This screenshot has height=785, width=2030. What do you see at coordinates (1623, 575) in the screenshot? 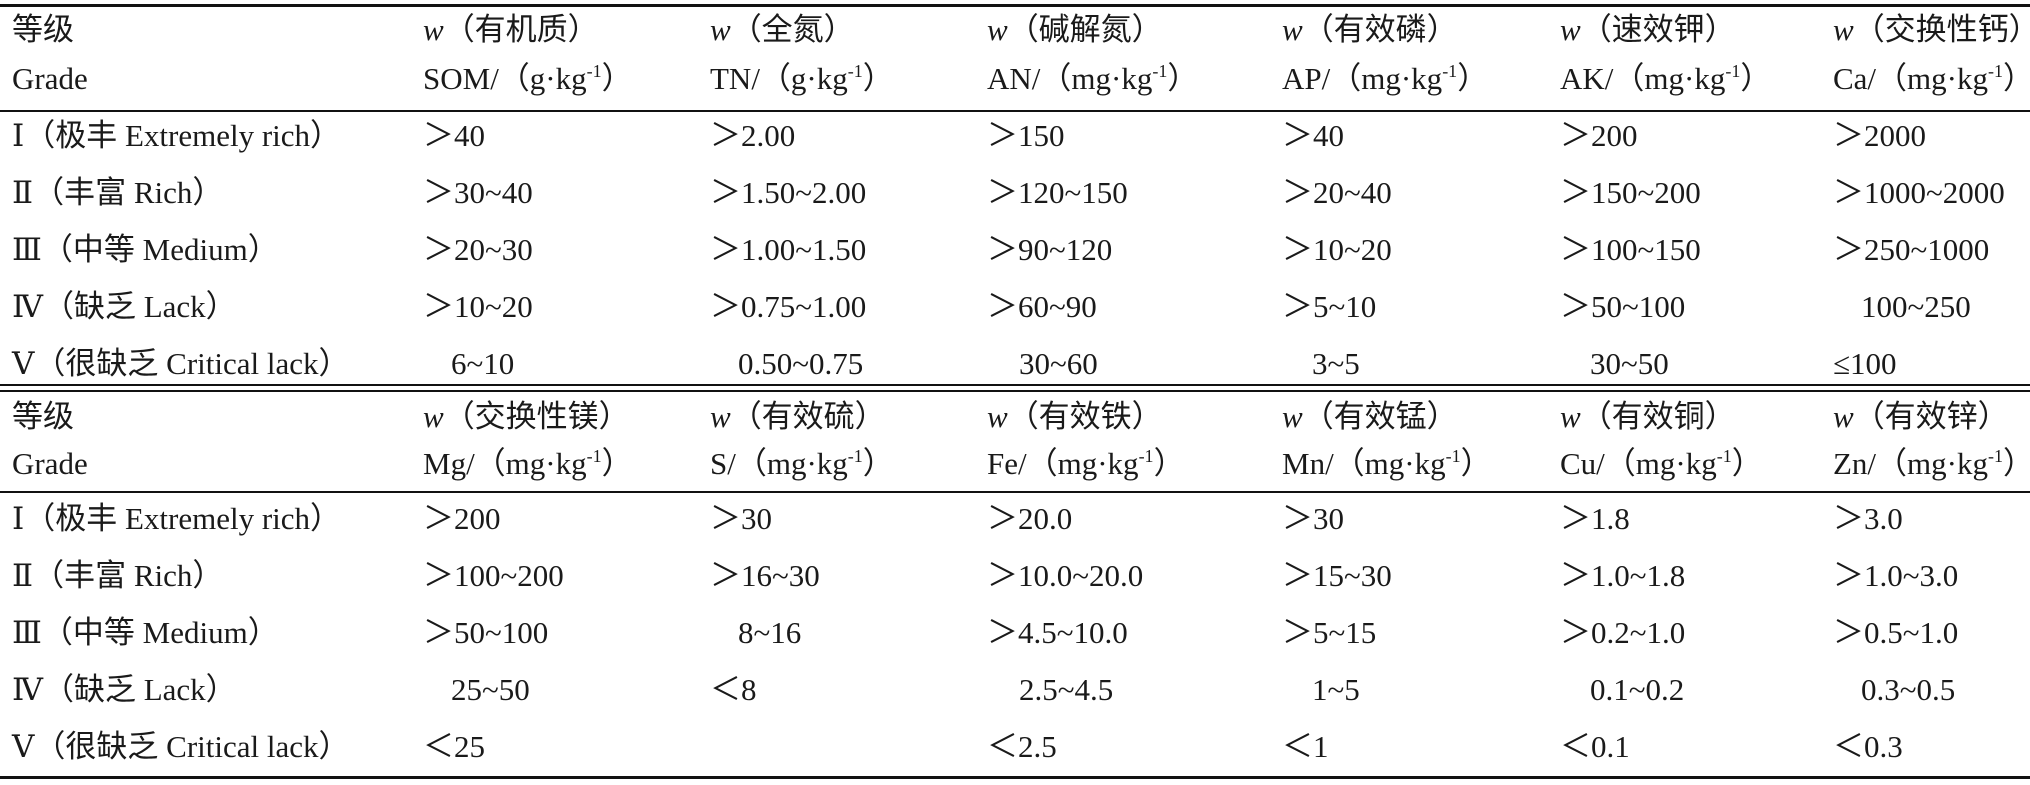
I see `table-cell: ＞1.0~1.8` at bounding box center [1623, 575].